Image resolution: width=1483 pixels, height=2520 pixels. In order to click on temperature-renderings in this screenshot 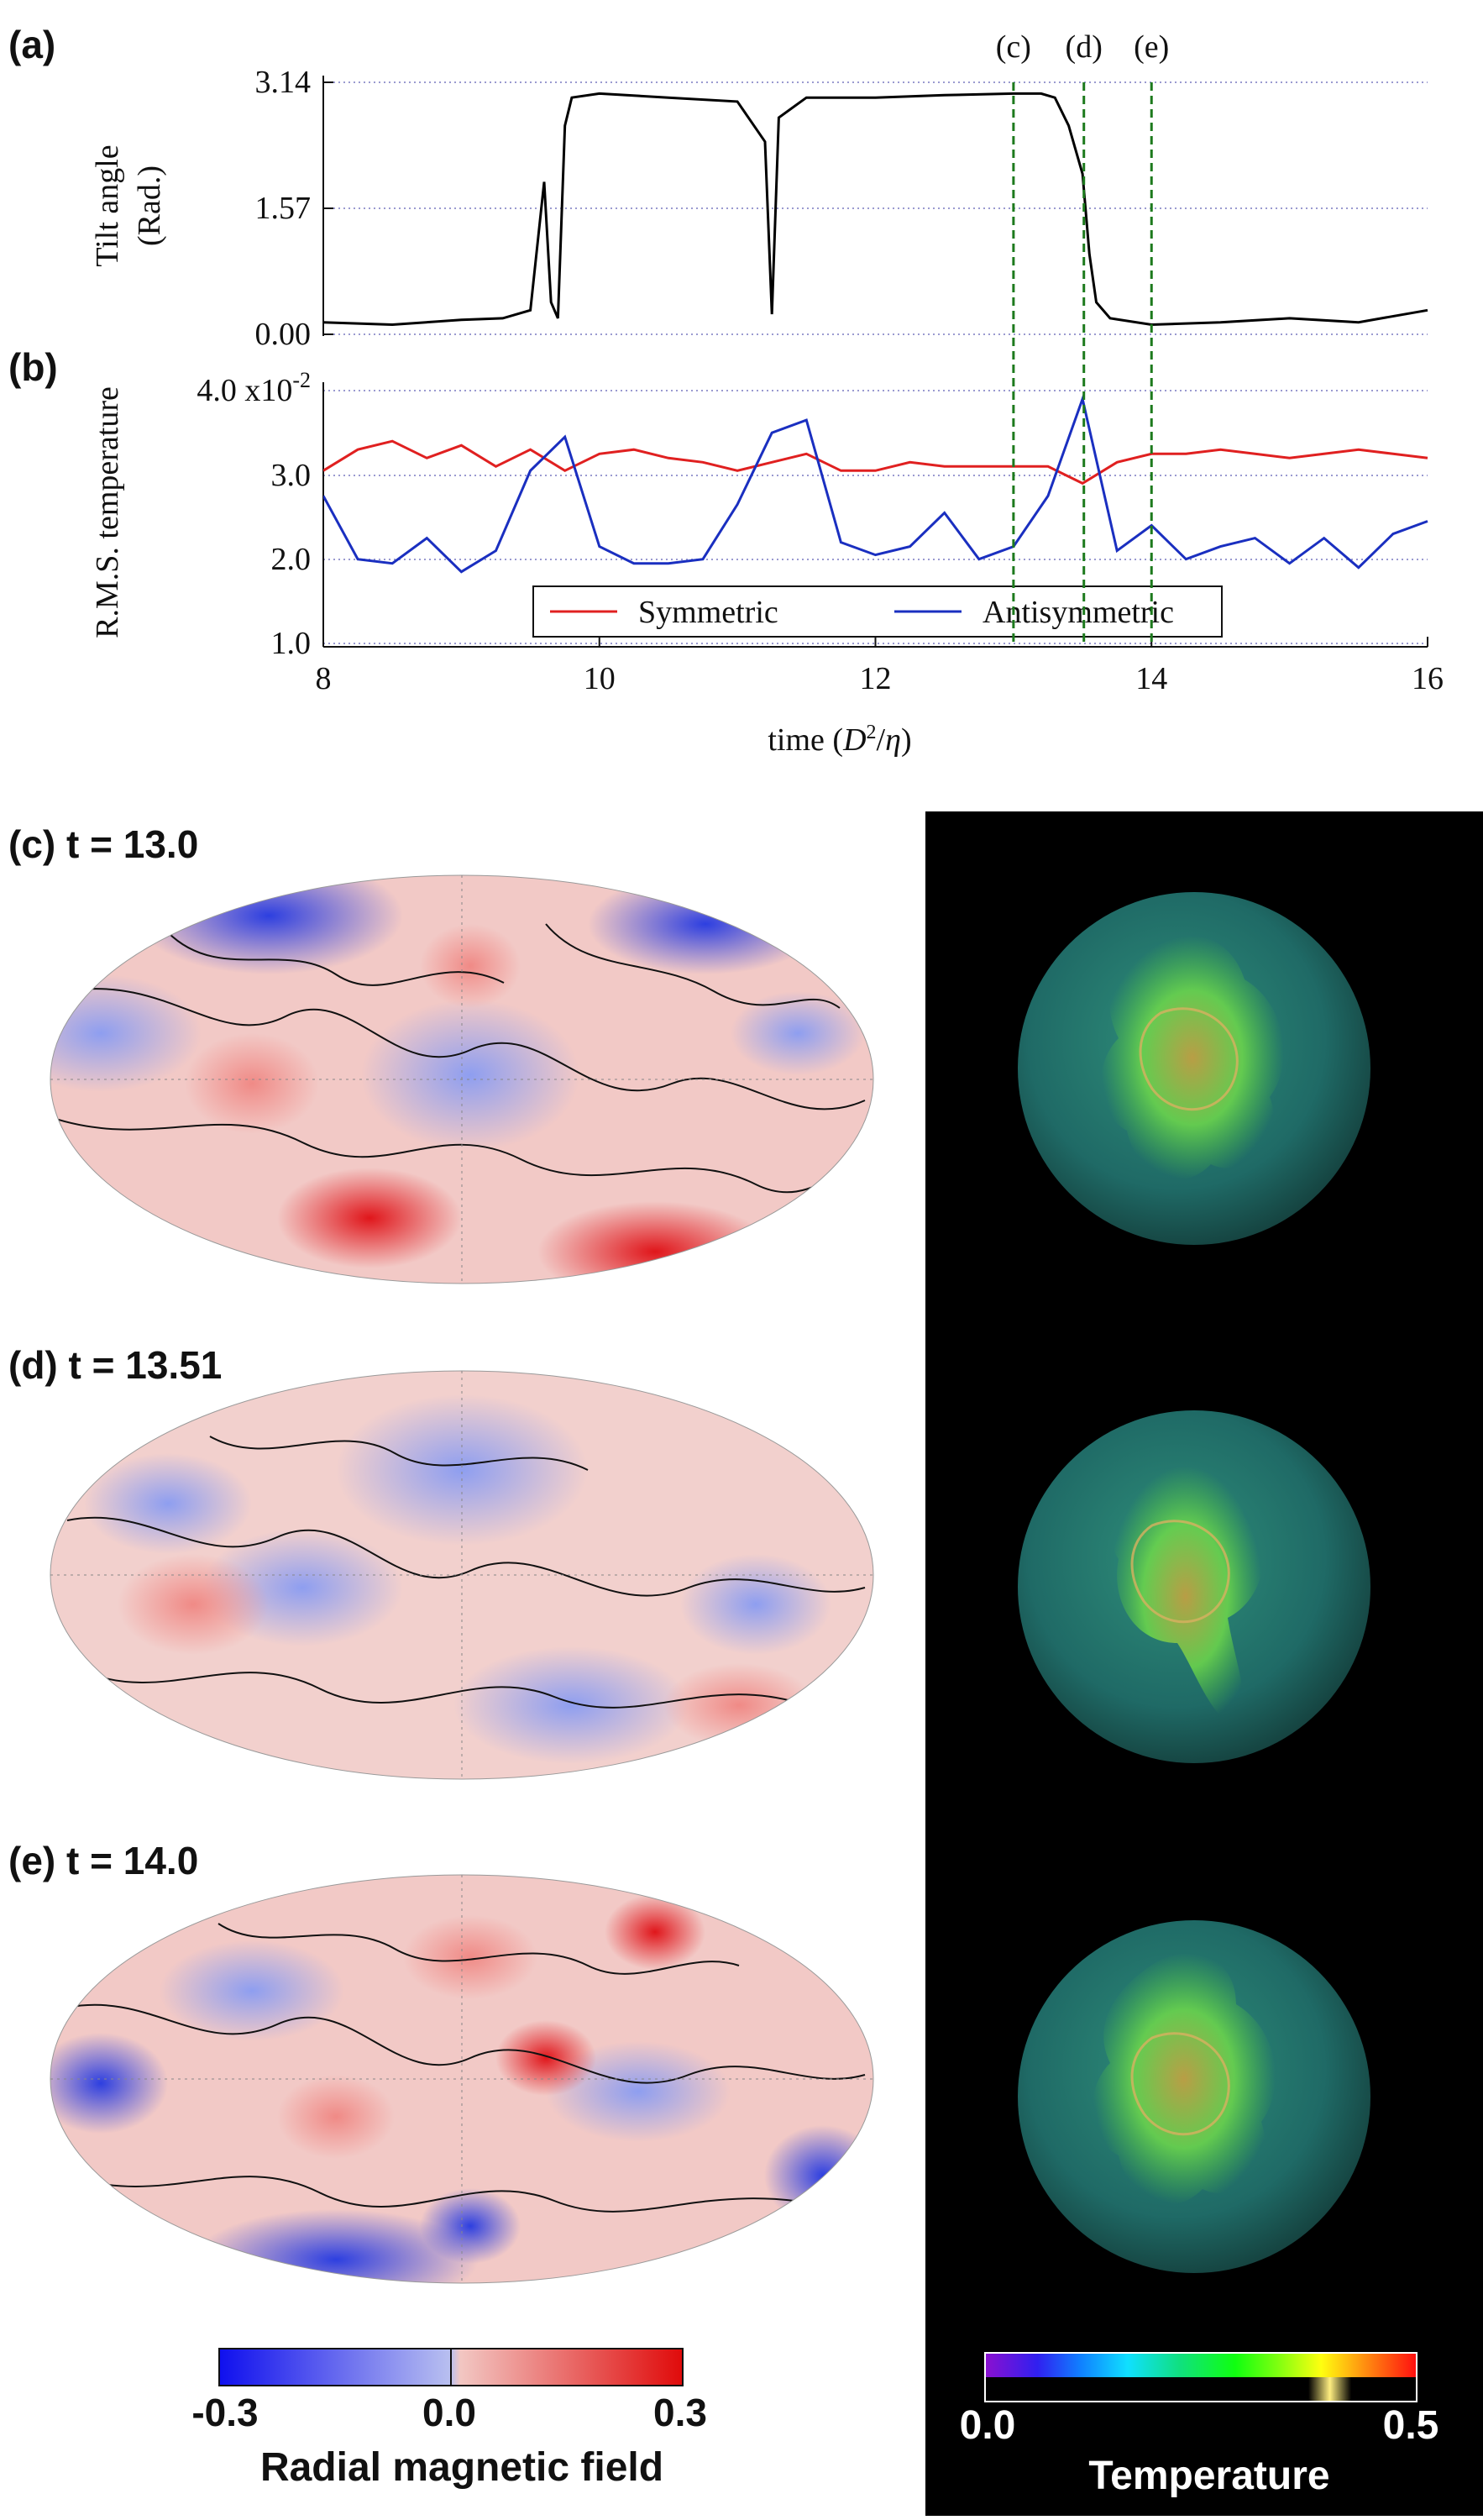, I will do `click(1194, 1582)`.